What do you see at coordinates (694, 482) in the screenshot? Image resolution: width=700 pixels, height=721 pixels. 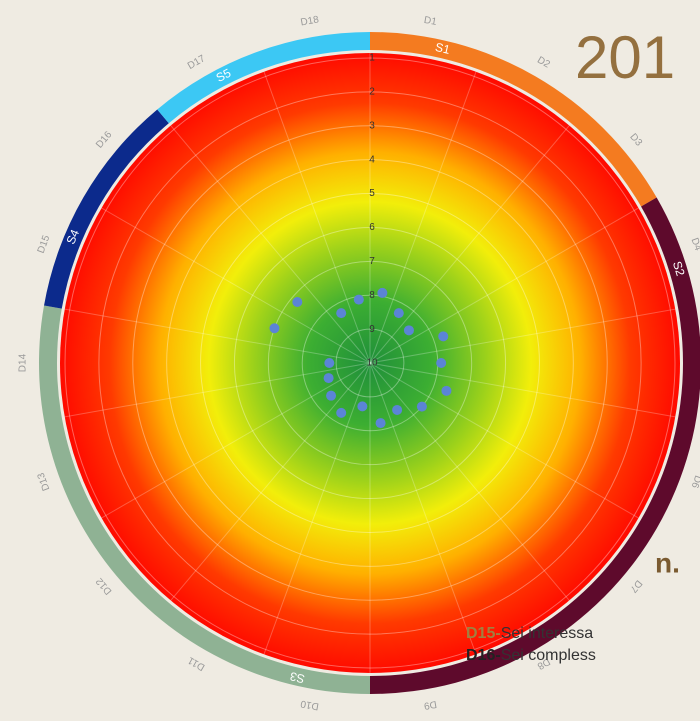 I see `category-label: D6` at bounding box center [694, 482].